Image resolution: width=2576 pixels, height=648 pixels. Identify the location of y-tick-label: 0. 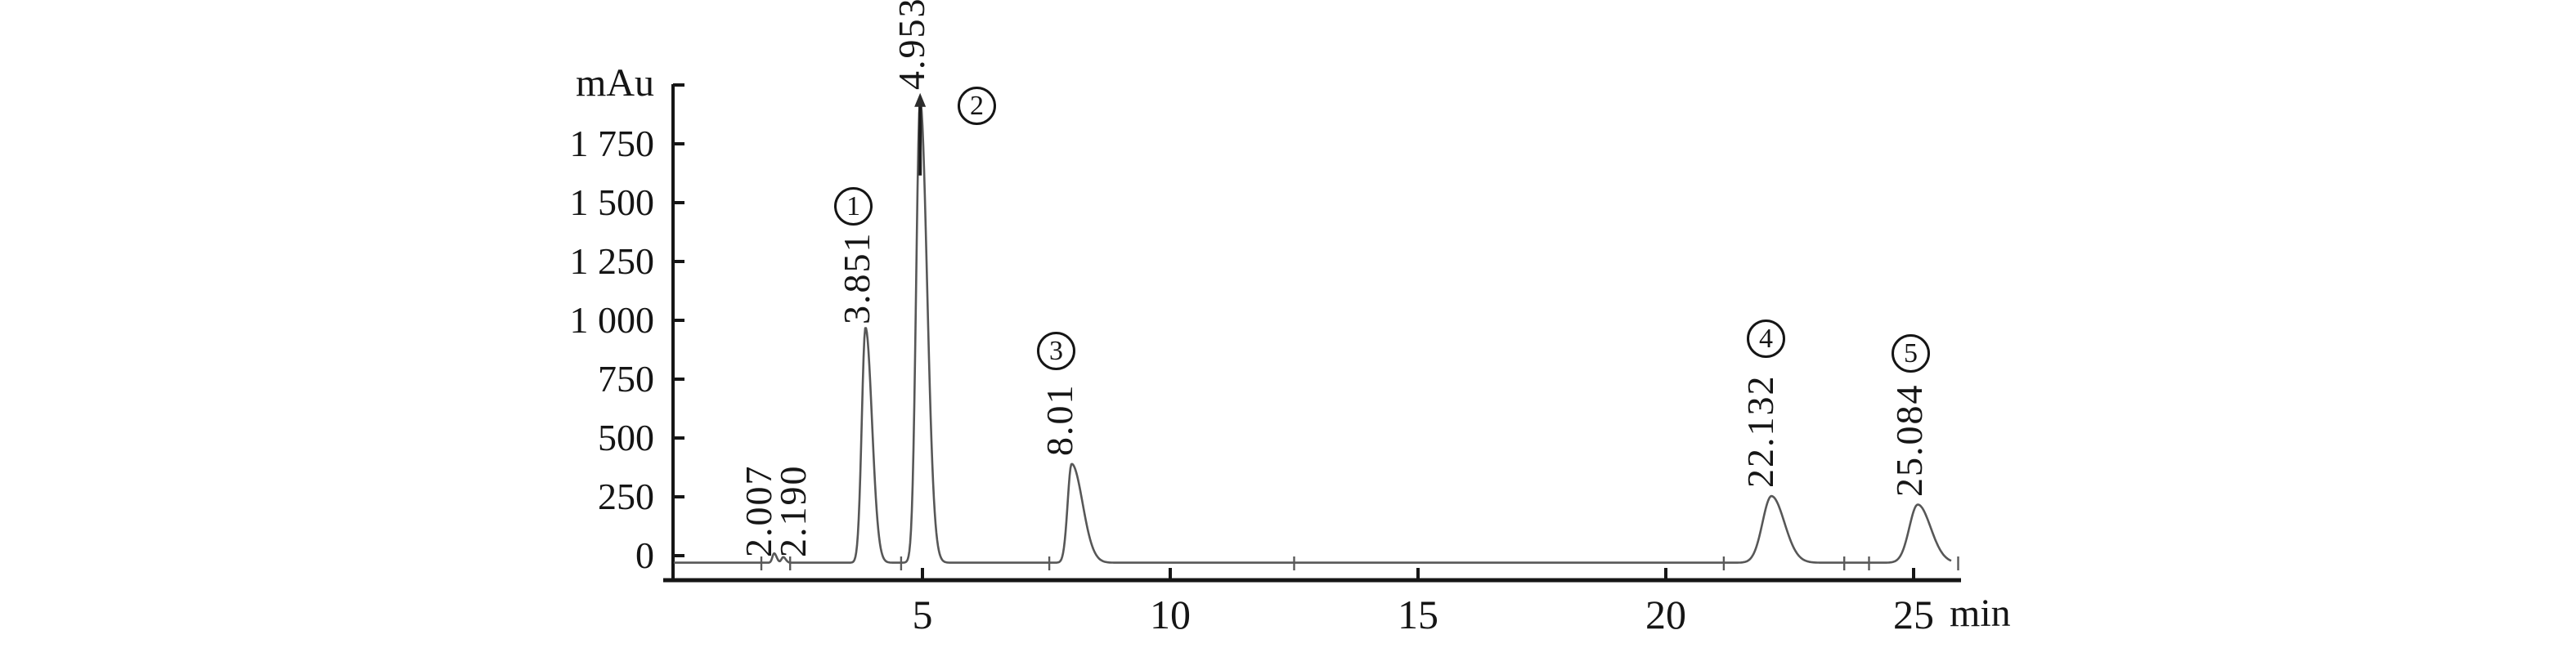
(644, 555).